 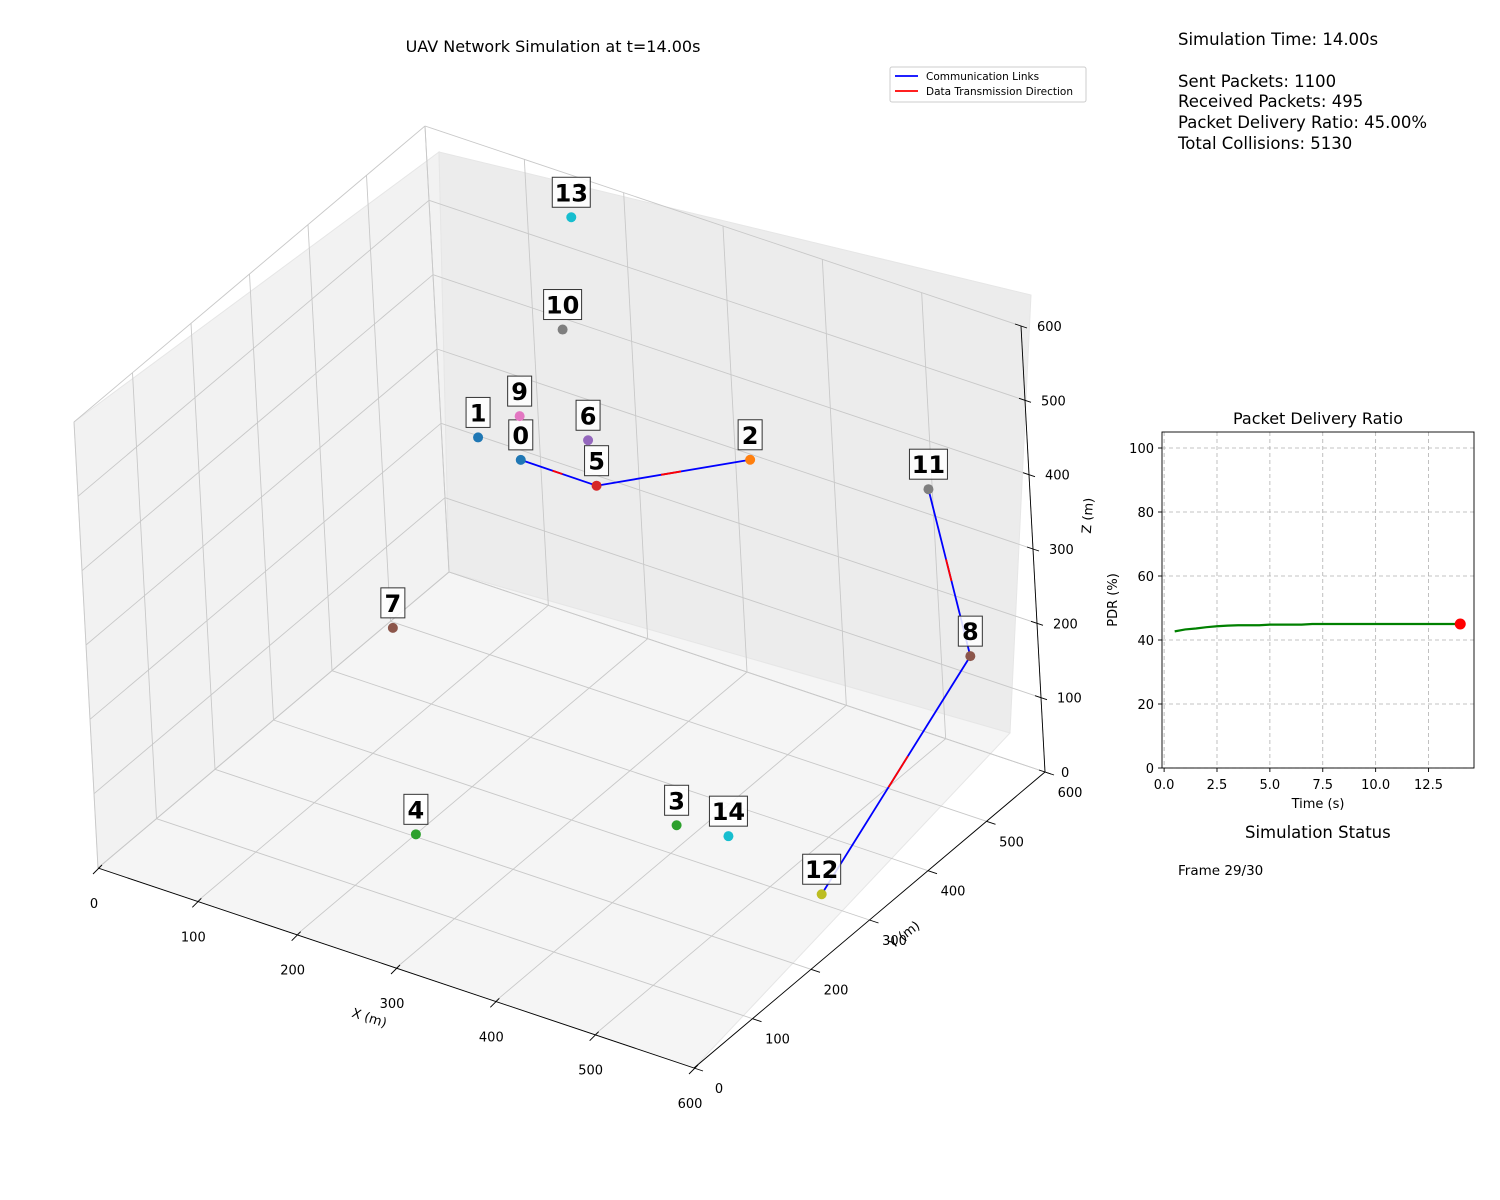 What do you see at coordinates (437, 349) in the screenshot?
I see `grid-line-xwall-y` at bounding box center [437, 349].